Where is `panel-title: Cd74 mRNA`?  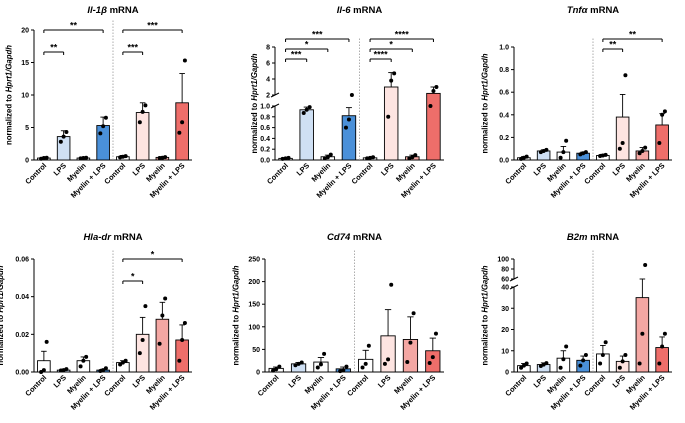
panel-title: Cd74 mRNA is located at coordinates (354, 237).